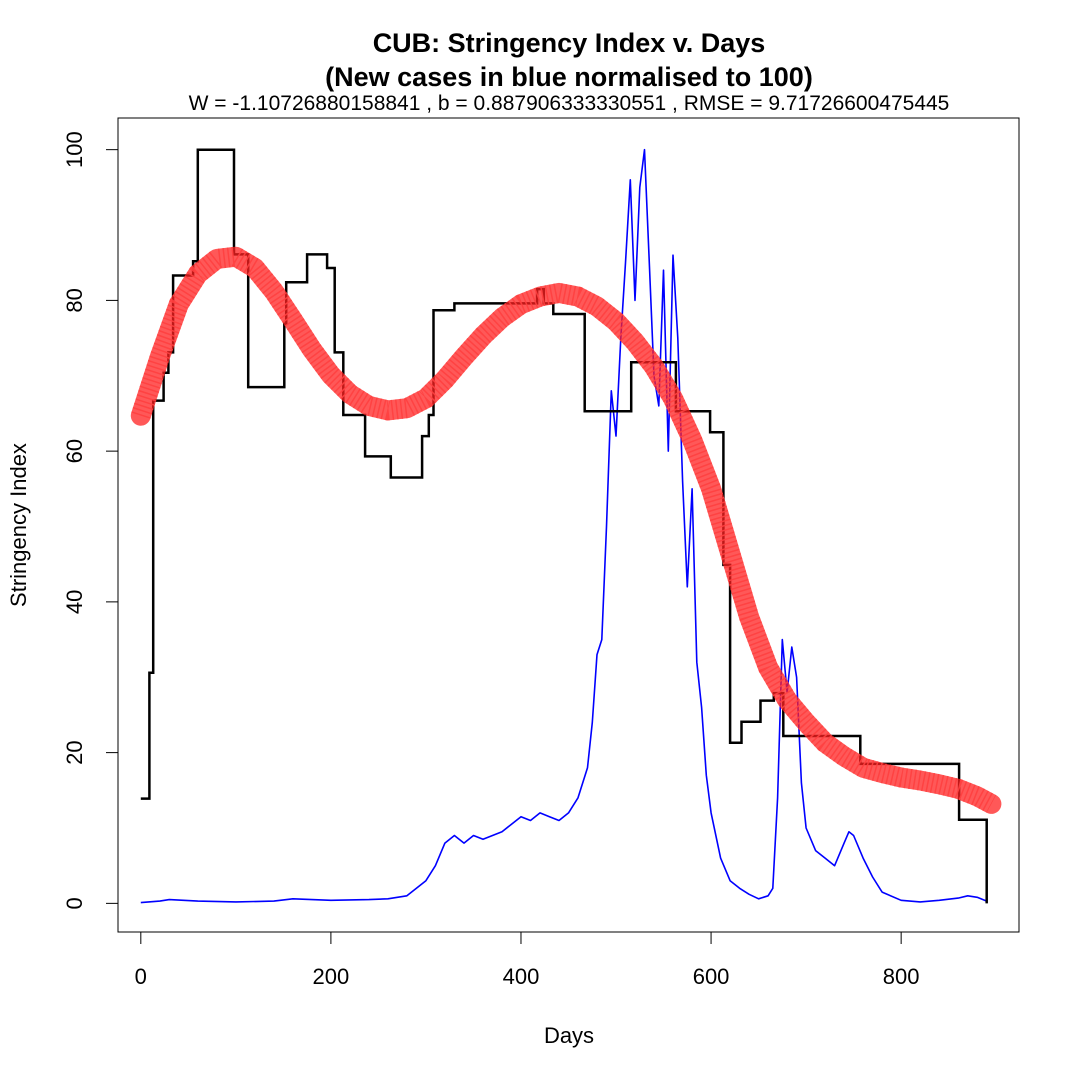 The height and width of the screenshot is (1085, 1080). Describe the element at coordinates (18, 525) in the screenshot. I see `y-axis-label: Stringency Index` at that location.